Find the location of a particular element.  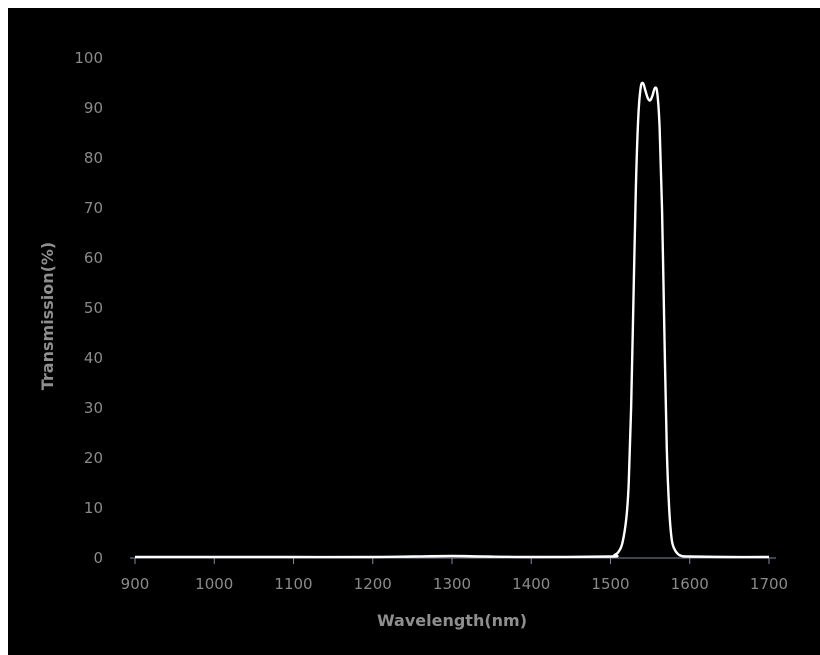

y-tick-label: 100 is located at coordinates (88, 58).